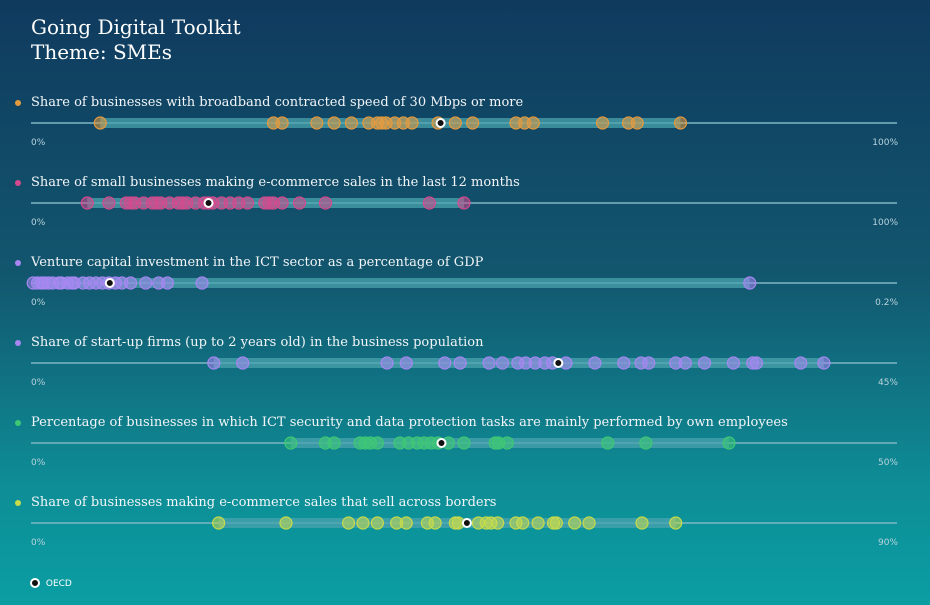 The image size is (930, 605). What do you see at coordinates (885, 143) in the screenshot?
I see `axis-max-label: 100%` at bounding box center [885, 143].